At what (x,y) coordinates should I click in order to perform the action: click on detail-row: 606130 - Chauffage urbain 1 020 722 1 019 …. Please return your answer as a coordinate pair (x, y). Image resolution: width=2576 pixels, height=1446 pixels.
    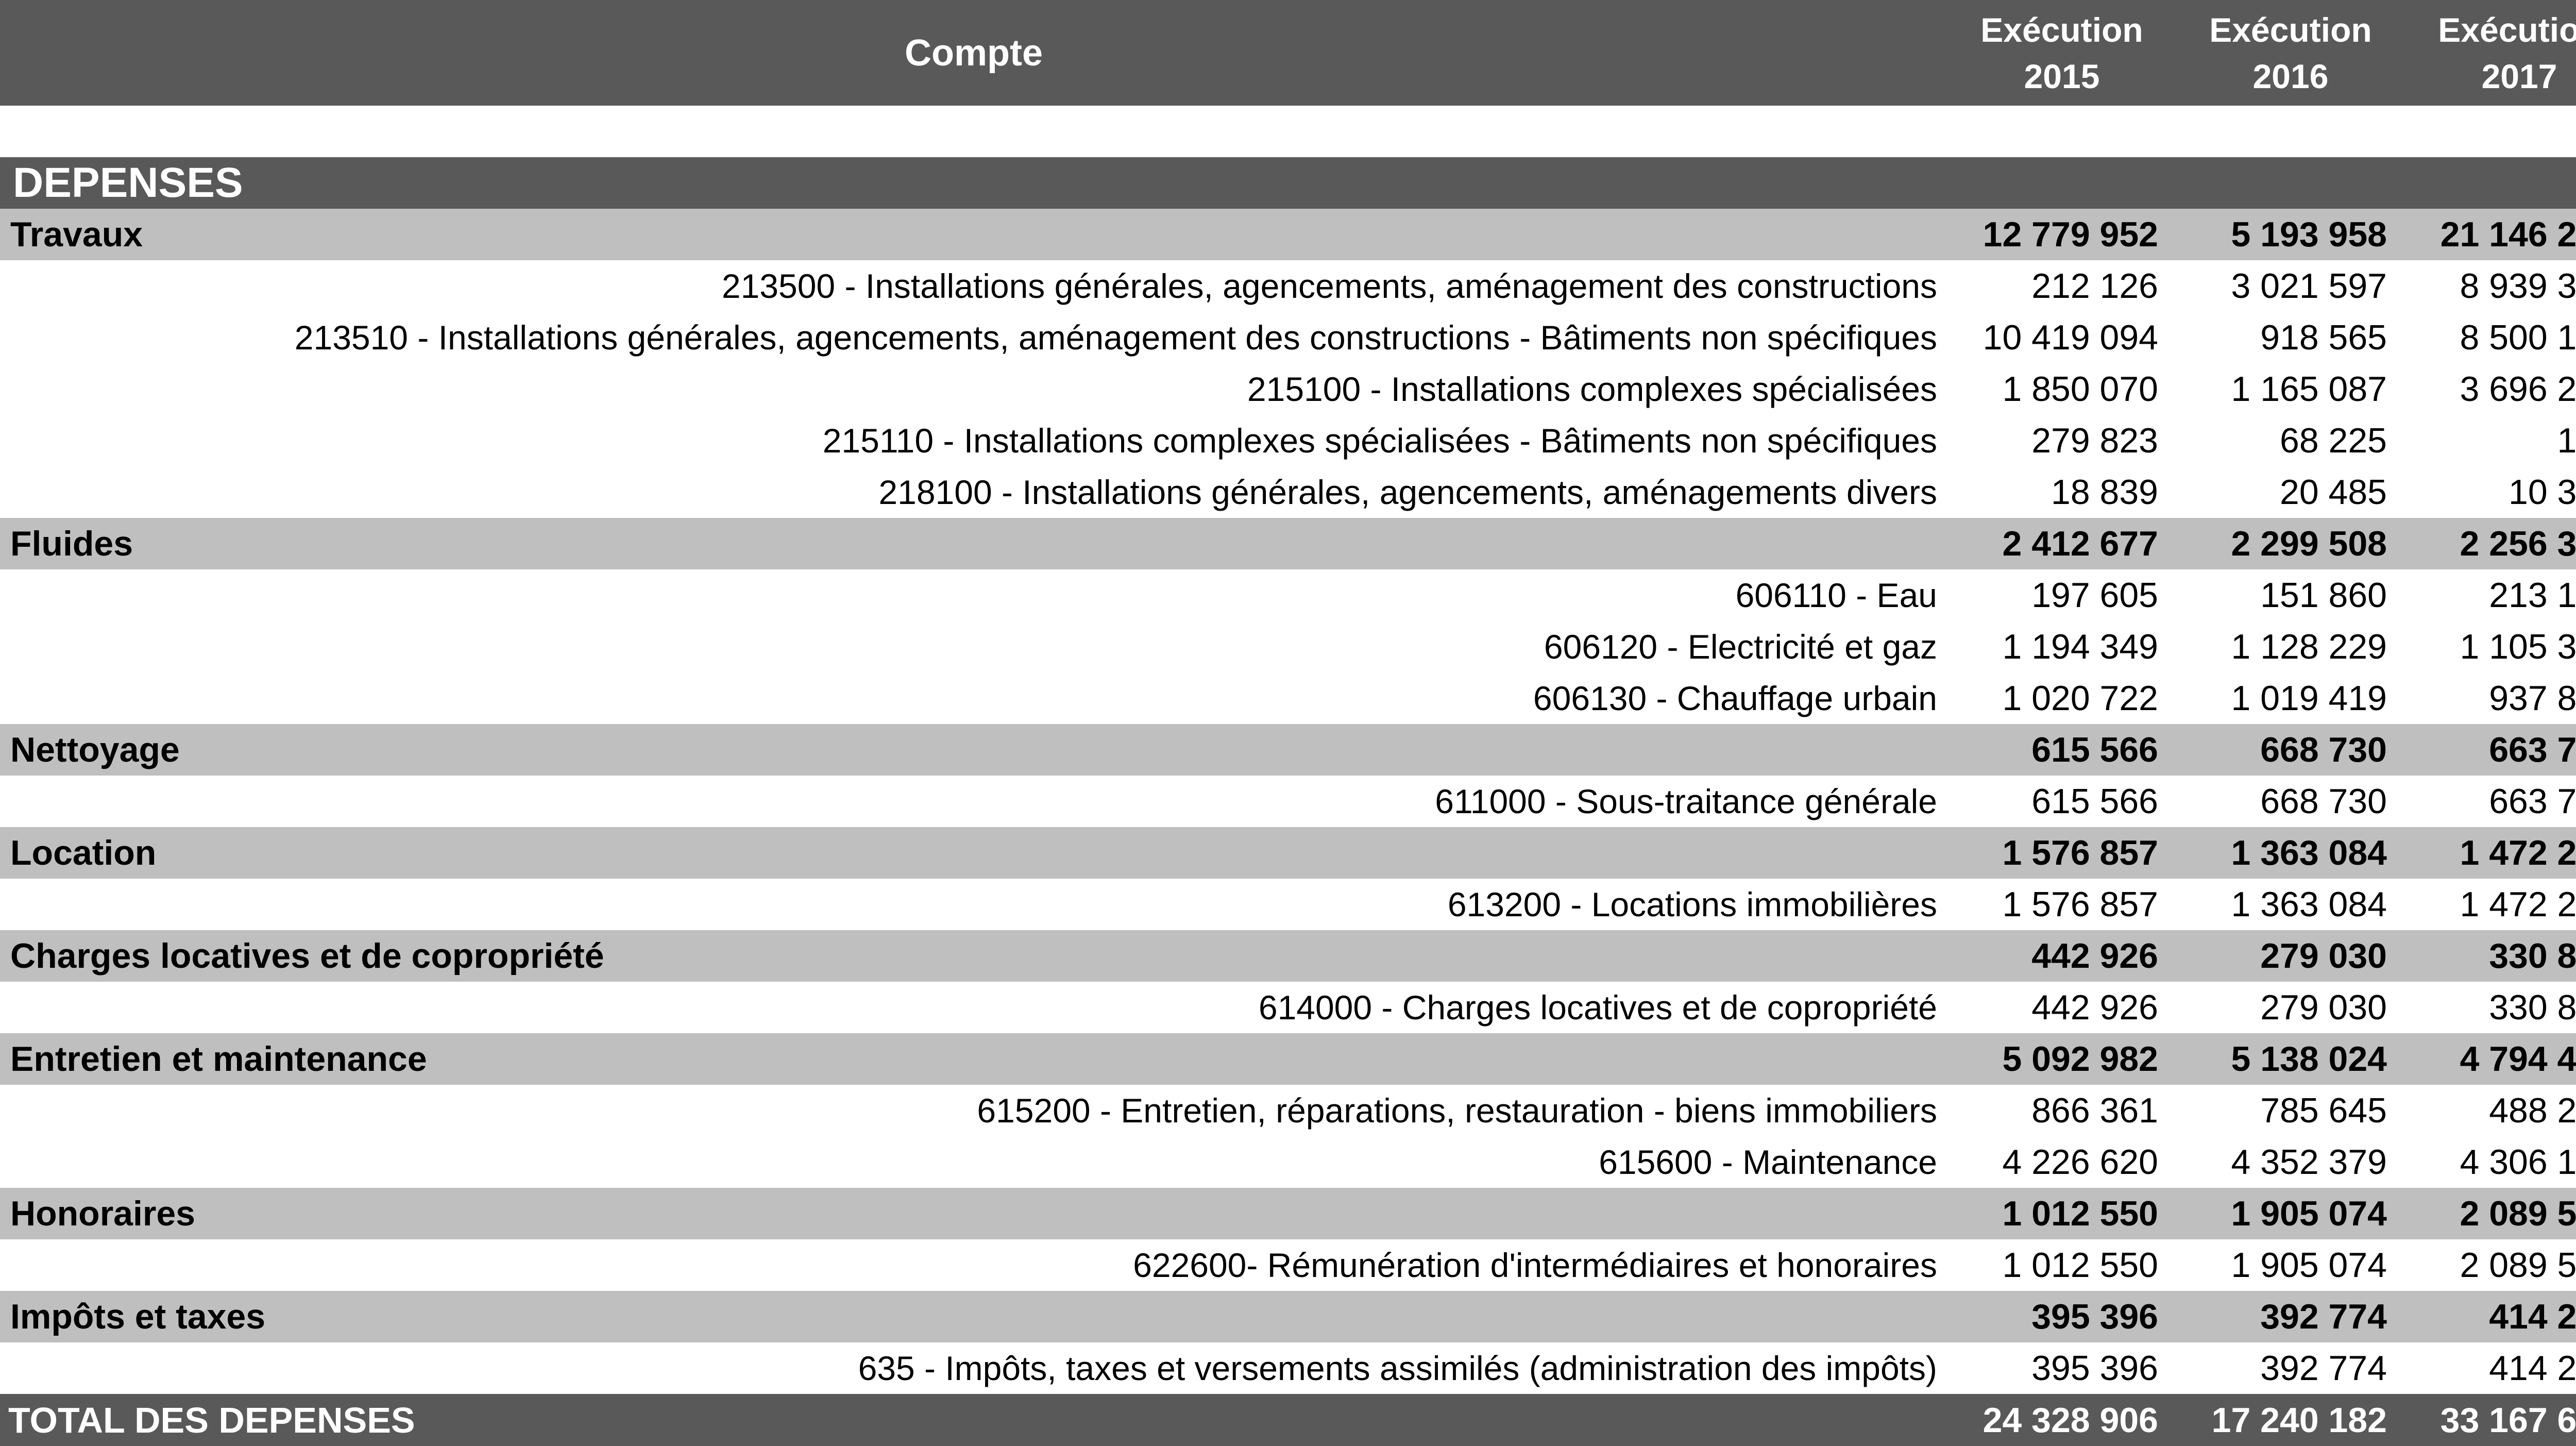
    Looking at the image, I should click on (1288, 698).